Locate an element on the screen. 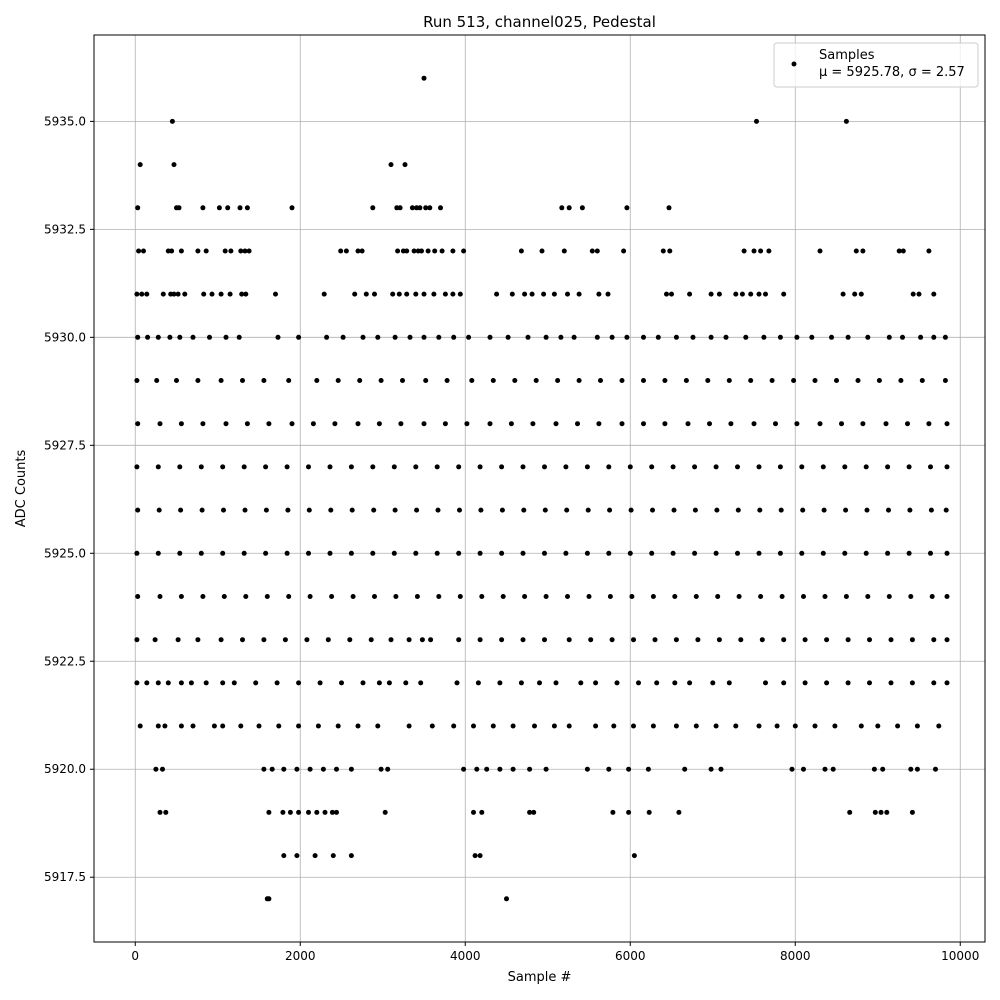 The height and width of the screenshot is (1000, 1000). y-tick-label: 5917.5 is located at coordinates (65, 877).